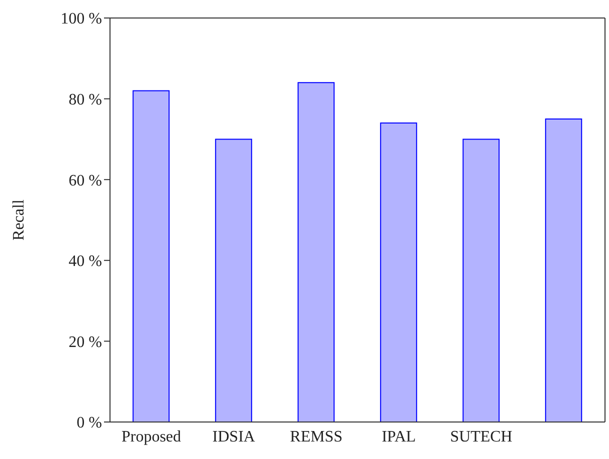 The width and height of the screenshot is (609, 459). I want to click on x-tick-label: SUTECH, so click(481, 437).